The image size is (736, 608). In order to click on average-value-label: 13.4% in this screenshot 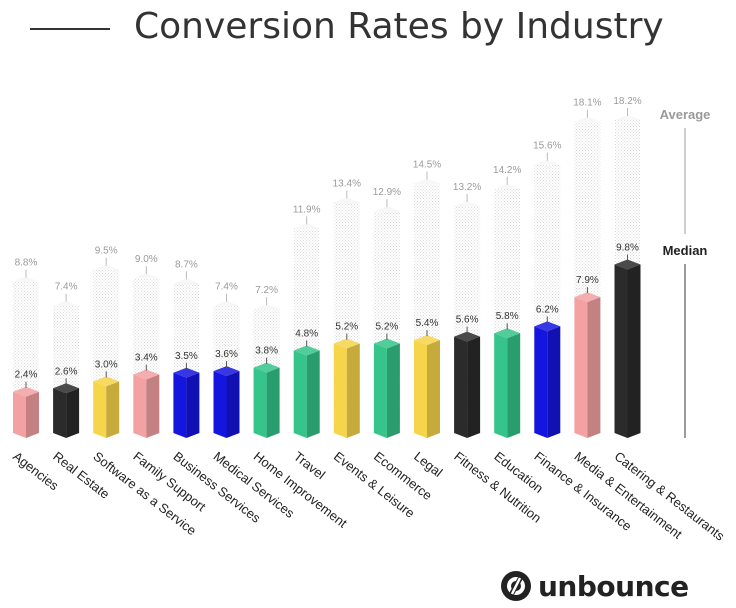, I will do `click(347, 184)`.